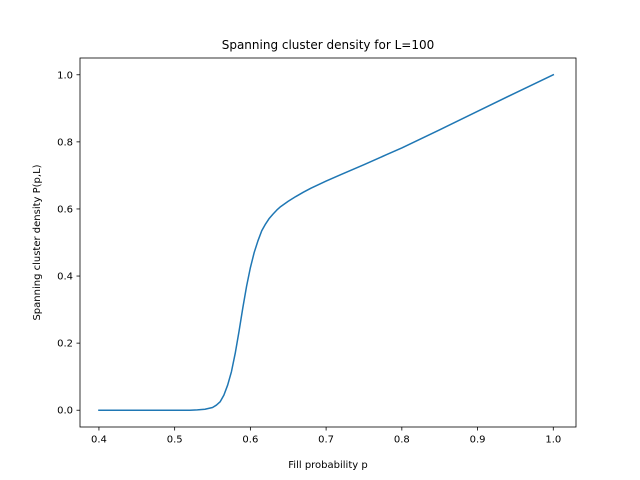  Describe the element at coordinates (65, 75) in the screenshot. I see `y-tick-label: 1.0` at that location.